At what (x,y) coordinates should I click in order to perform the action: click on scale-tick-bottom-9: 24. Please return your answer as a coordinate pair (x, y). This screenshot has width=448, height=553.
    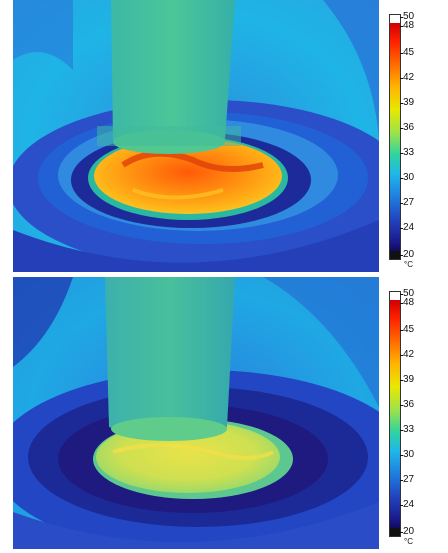
    Looking at the image, I should click on (407, 504).